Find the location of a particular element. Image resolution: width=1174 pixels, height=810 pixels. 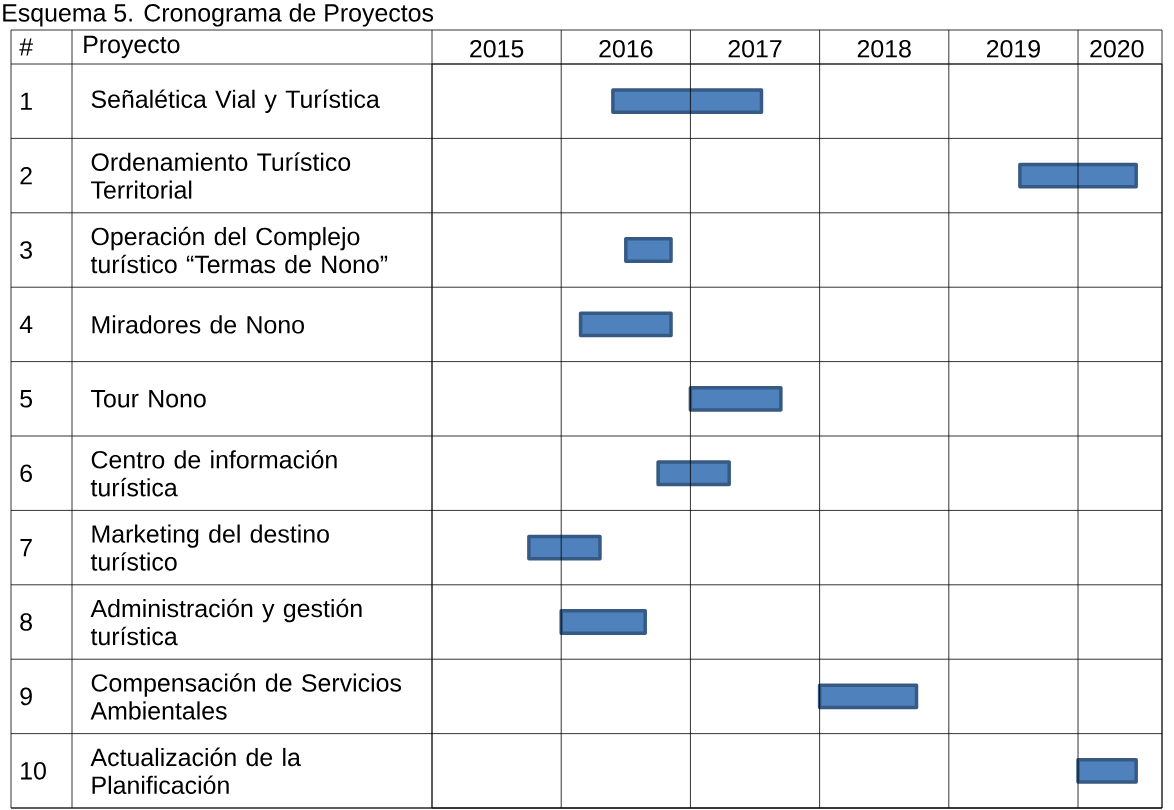

text: 2 is located at coordinates (26, 175).